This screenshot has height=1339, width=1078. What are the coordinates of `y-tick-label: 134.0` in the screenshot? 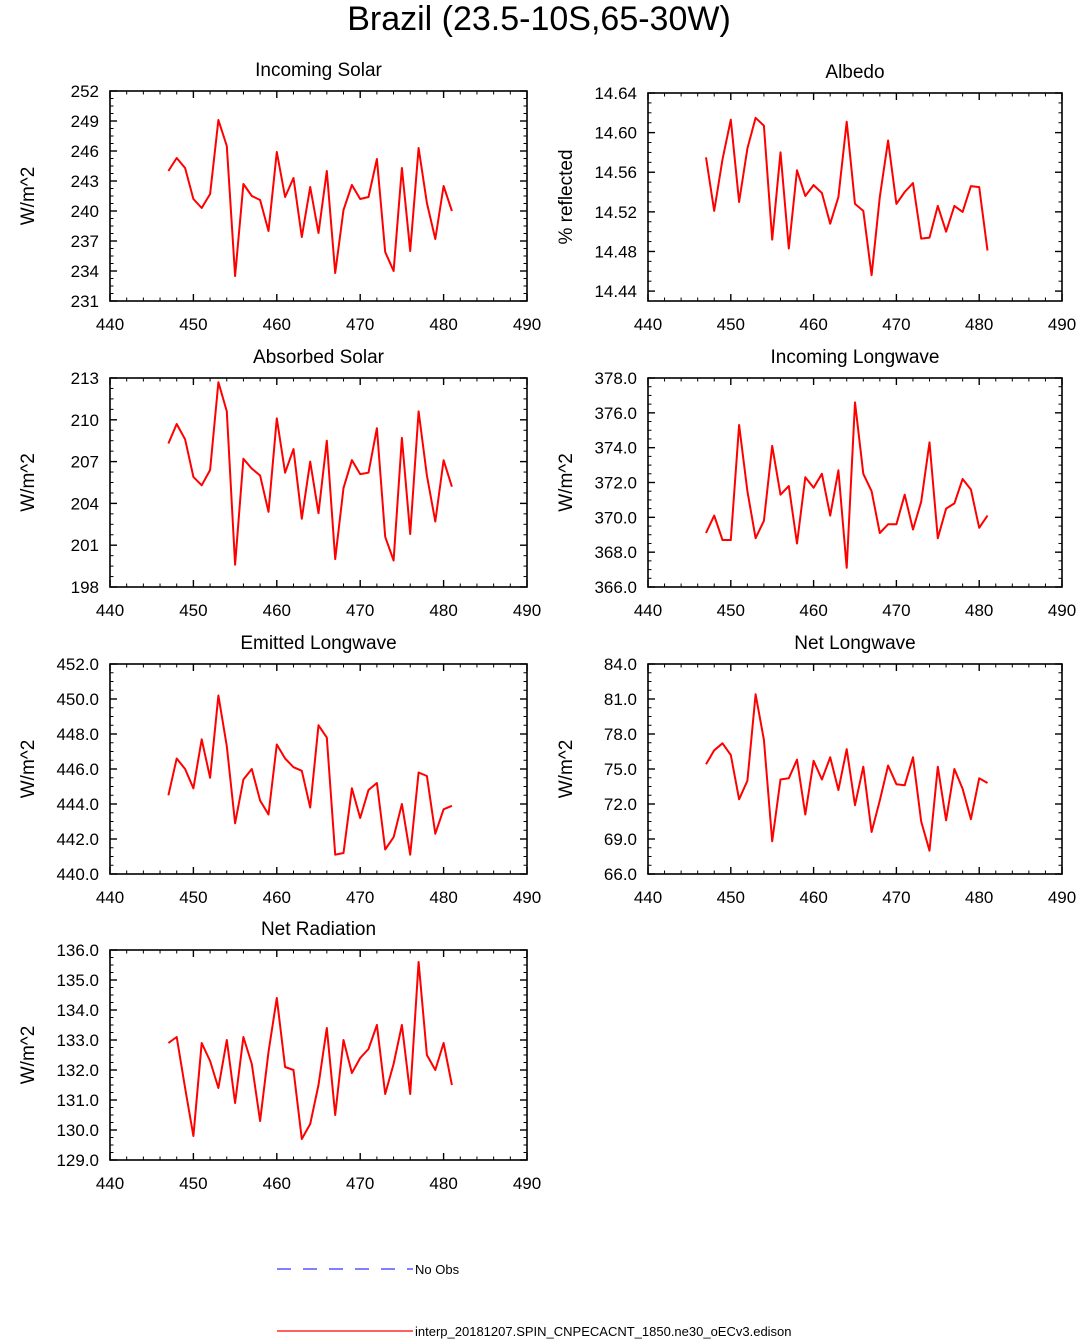 It's located at (77, 1010).